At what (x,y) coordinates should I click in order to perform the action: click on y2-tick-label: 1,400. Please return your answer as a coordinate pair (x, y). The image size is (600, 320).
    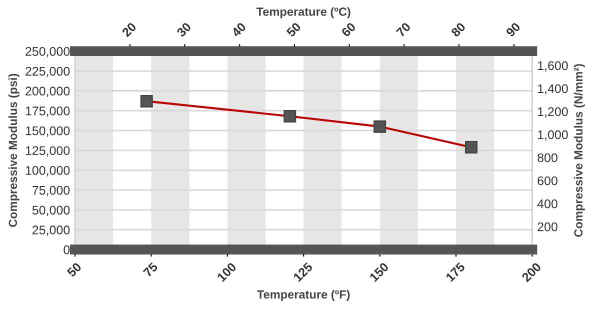
    Looking at the image, I should click on (553, 89).